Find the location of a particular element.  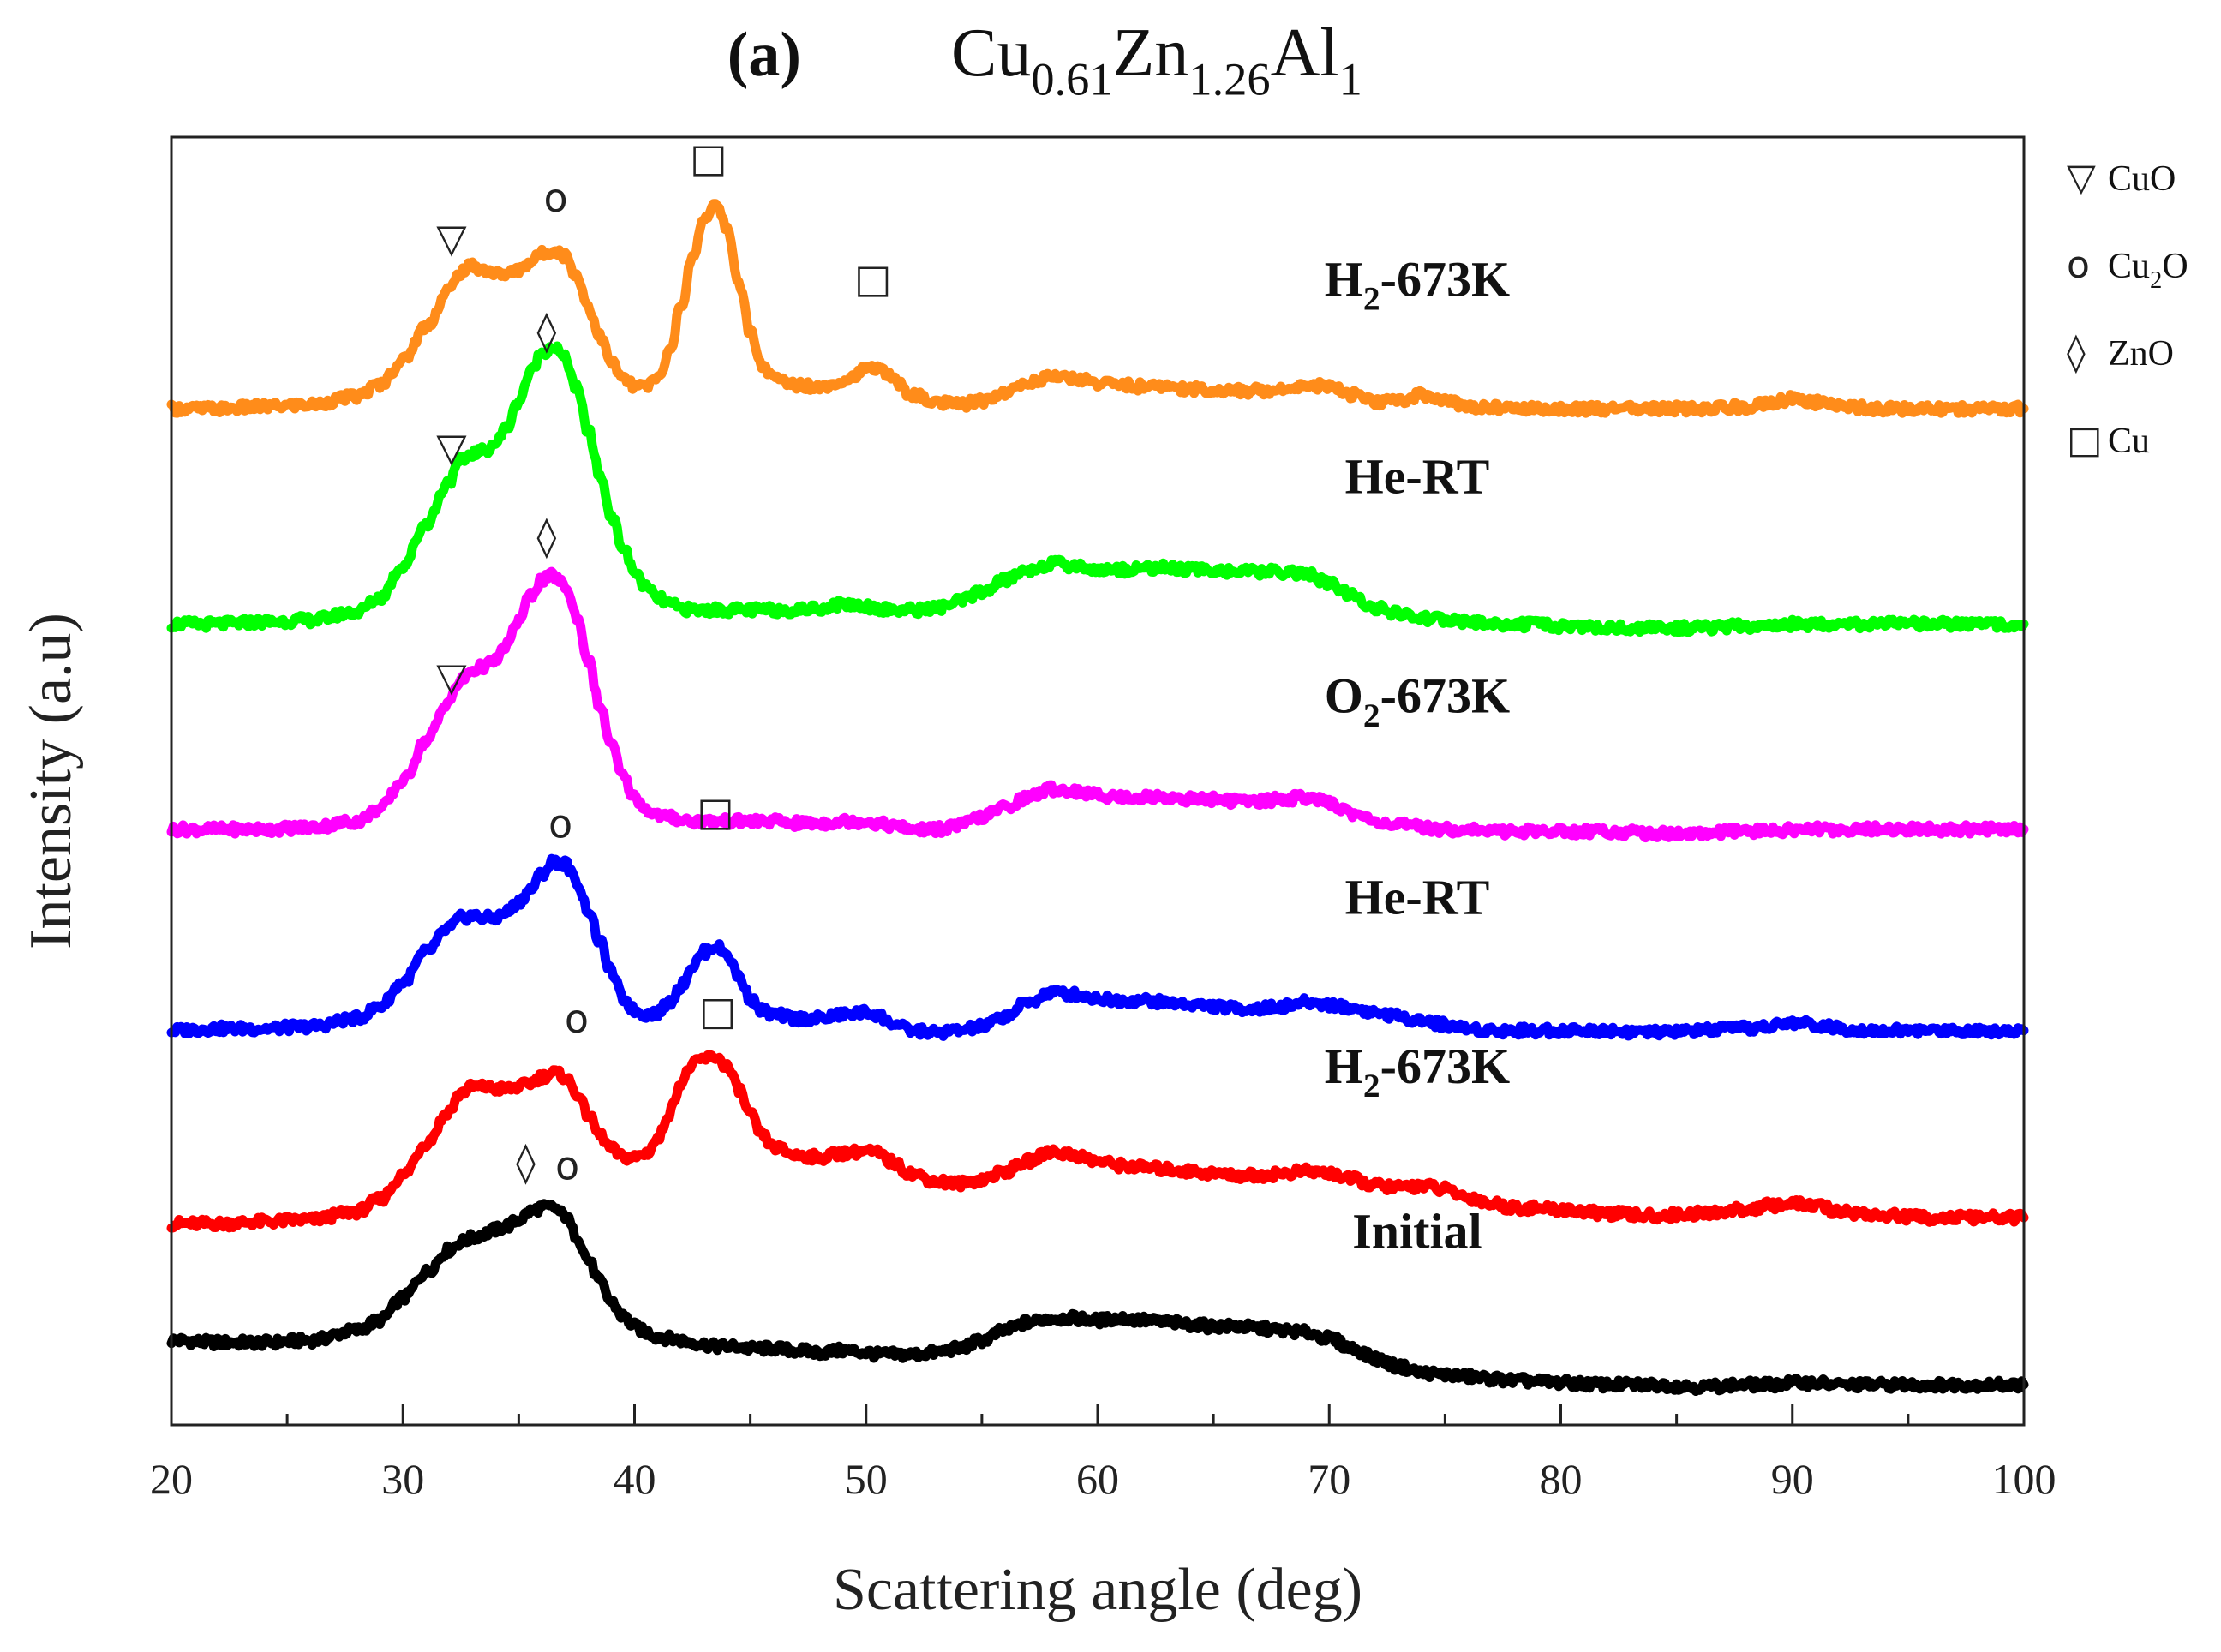

legend-label: Cu is located at coordinates (2129, 441).